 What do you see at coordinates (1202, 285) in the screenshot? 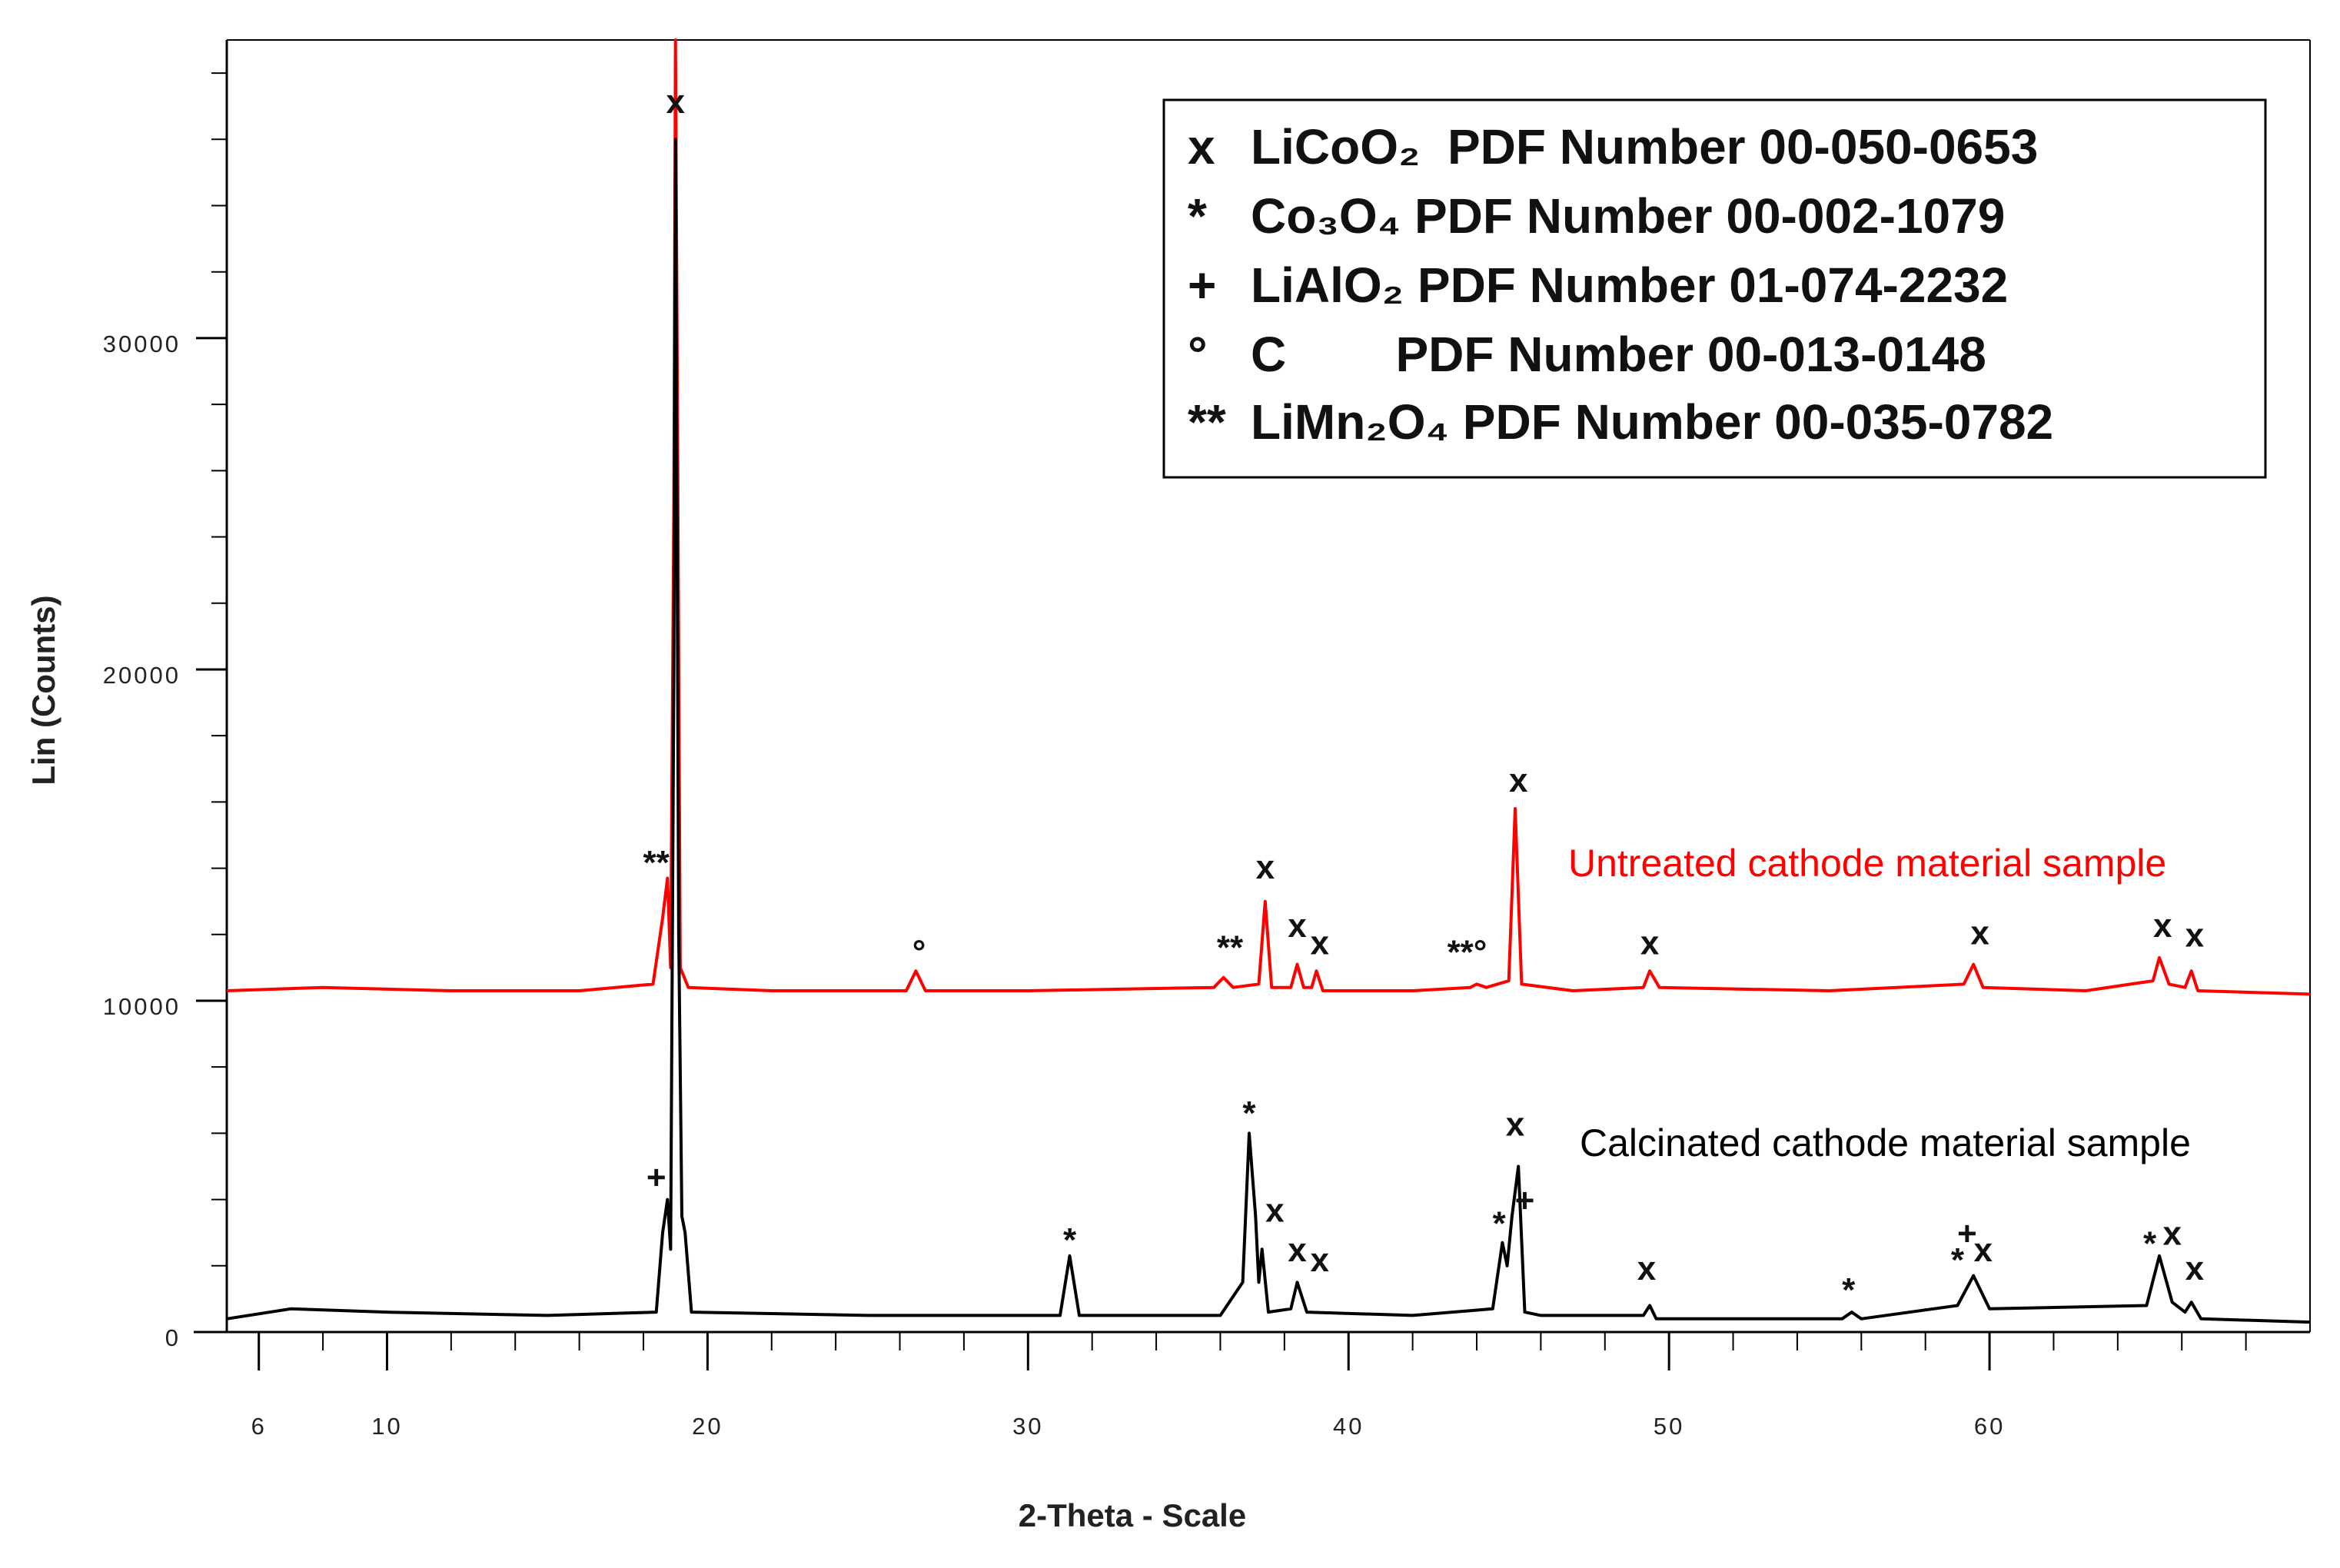
I see `legend-symbol: +` at bounding box center [1202, 285].